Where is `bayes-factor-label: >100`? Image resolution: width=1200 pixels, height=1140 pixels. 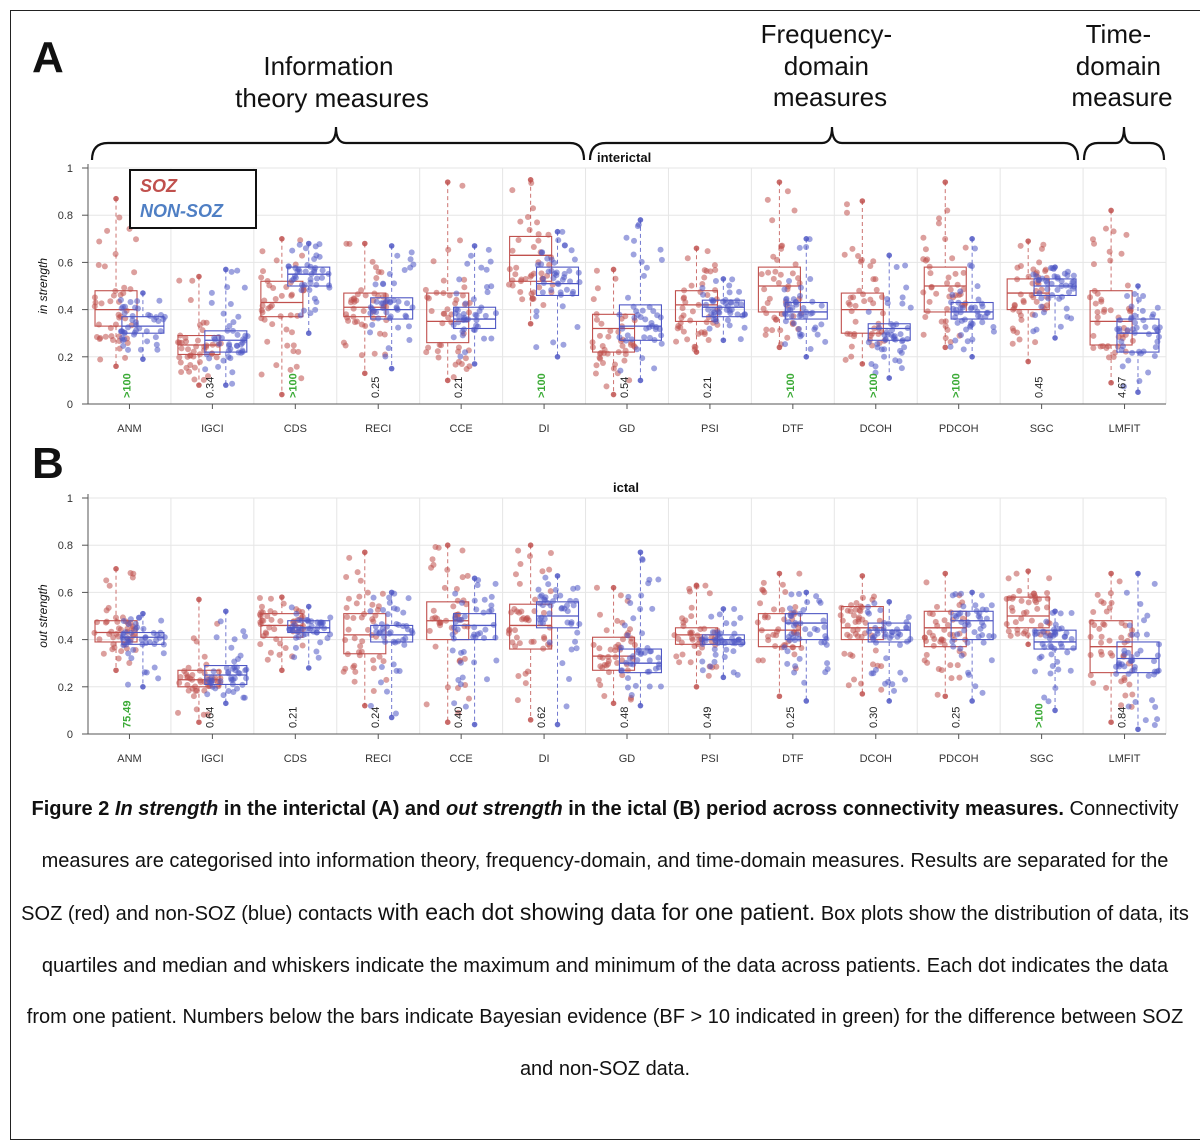 bayes-factor-label: >100 is located at coordinates (1040, 715).